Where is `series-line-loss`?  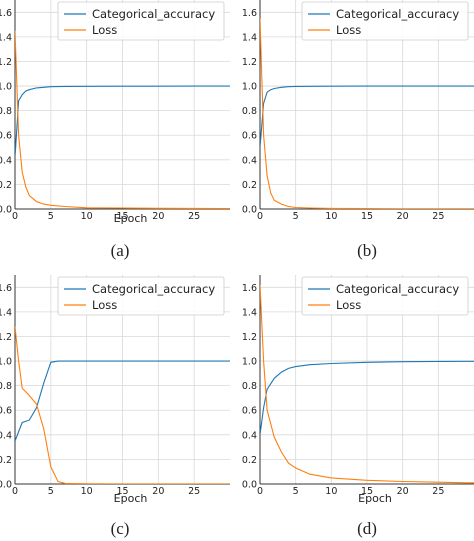
series-line-loss is located at coordinates (122, 405).